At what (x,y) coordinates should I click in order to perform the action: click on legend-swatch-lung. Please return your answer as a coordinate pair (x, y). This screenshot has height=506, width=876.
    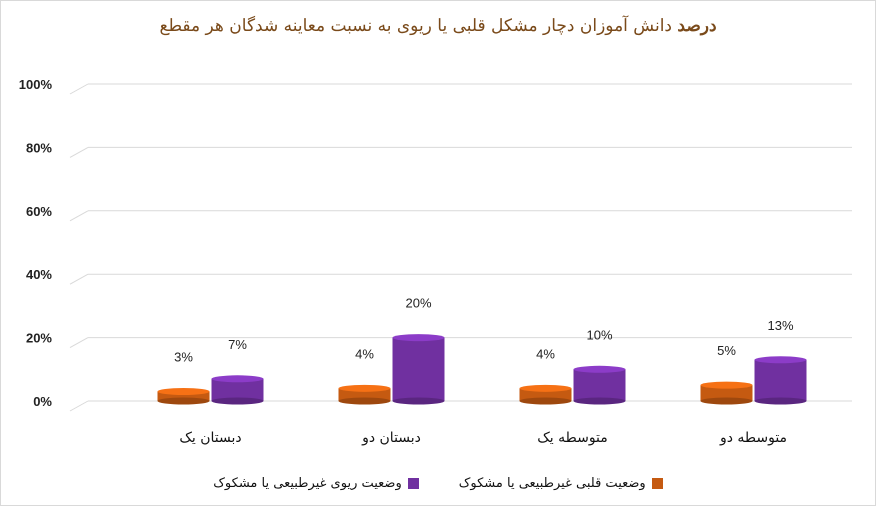
    Looking at the image, I should click on (413, 483).